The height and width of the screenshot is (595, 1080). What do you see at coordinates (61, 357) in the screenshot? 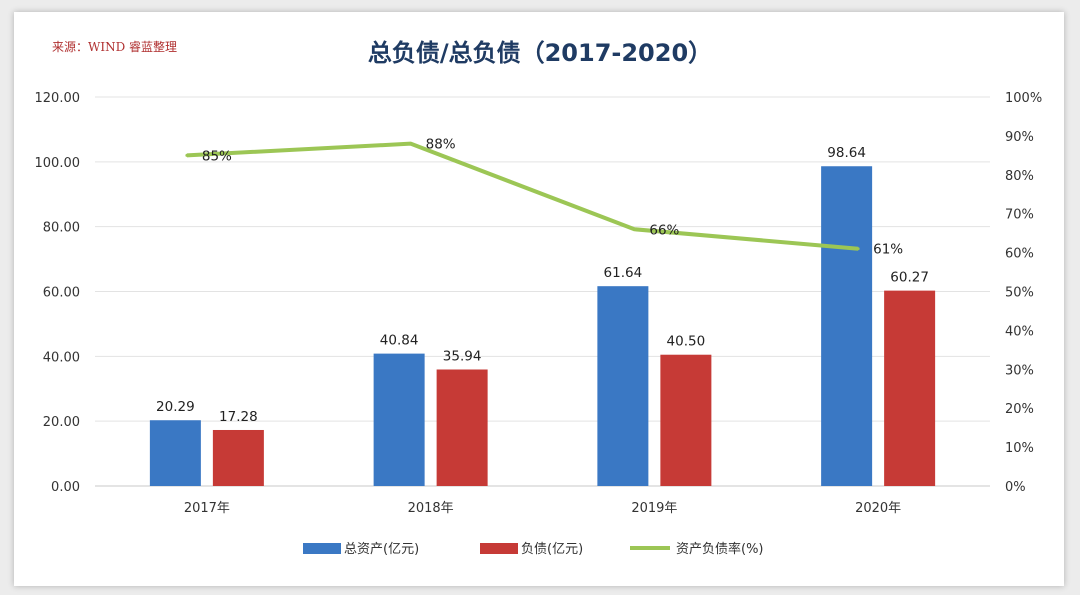
I see `y-tick-label-left: 40.00` at bounding box center [61, 357].